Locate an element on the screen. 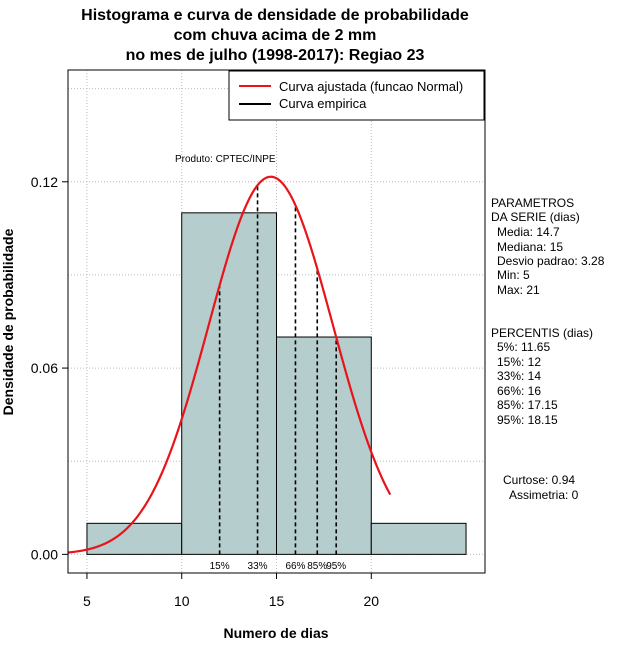 The height and width of the screenshot is (660, 640). percentile-label: 66% is located at coordinates (295, 566).